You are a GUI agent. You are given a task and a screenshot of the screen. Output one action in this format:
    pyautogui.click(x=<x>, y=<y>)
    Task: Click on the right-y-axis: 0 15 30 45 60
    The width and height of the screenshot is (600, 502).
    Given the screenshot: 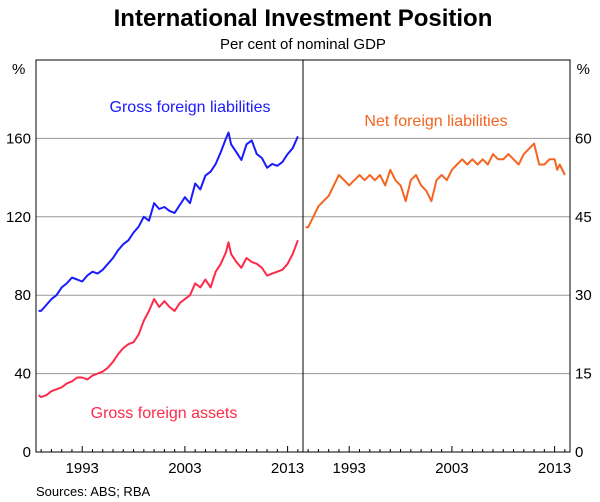 What is the action you would take?
    pyautogui.click(x=583, y=295)
    